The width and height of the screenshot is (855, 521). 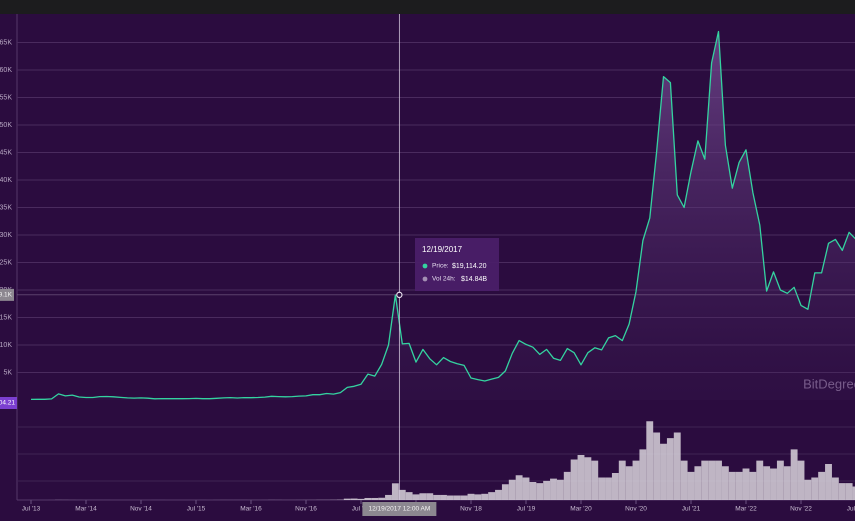 What do you see at coordinates (6, 262) in the screenshot?
I see `y-tick-label: 25K` at bounding box center [6, 262].